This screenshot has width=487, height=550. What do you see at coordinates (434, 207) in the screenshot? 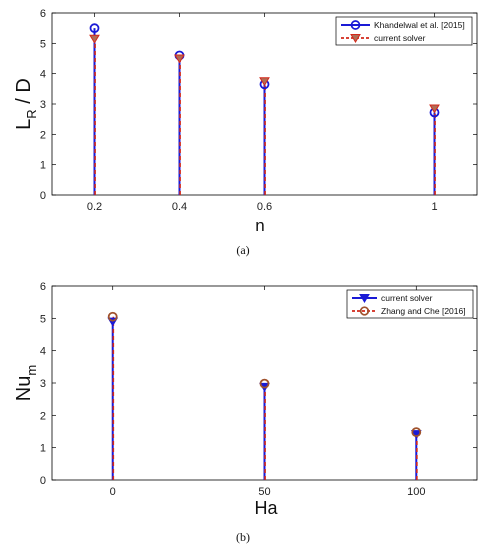
I see `x-tick-label-a: 1` at bounding box center [434, 207].